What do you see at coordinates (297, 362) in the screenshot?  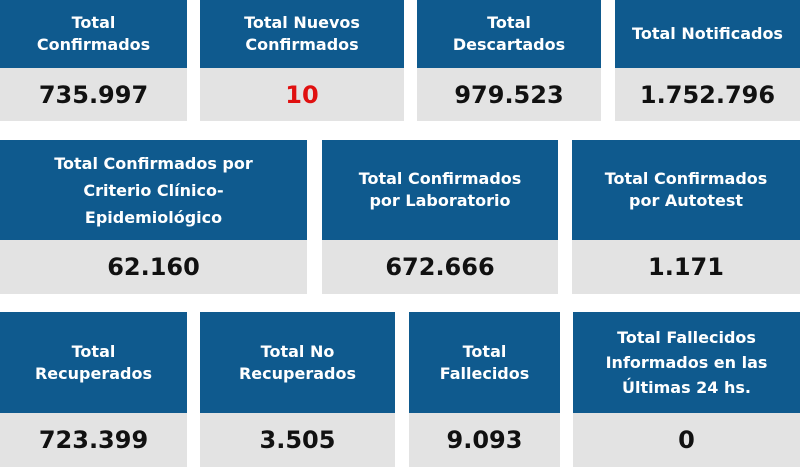 I see `card-title: Total No Recuperados` at bounding box center [297, 362].